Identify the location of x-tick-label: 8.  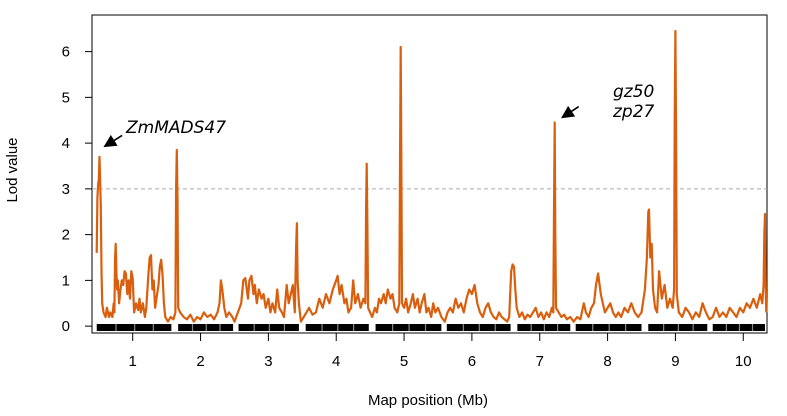
(607, 361).